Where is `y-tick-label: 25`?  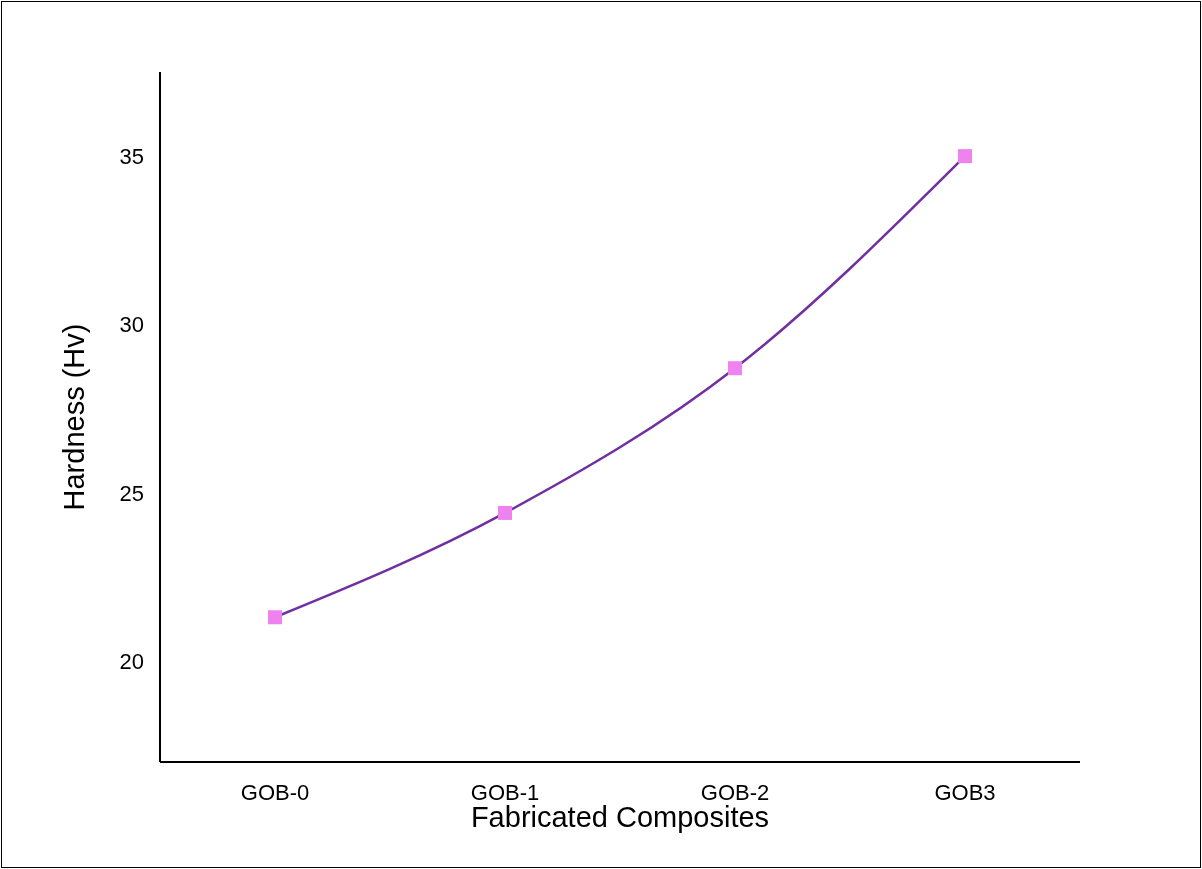
y-tick-label: 25 is located at coordinates (131, 493).